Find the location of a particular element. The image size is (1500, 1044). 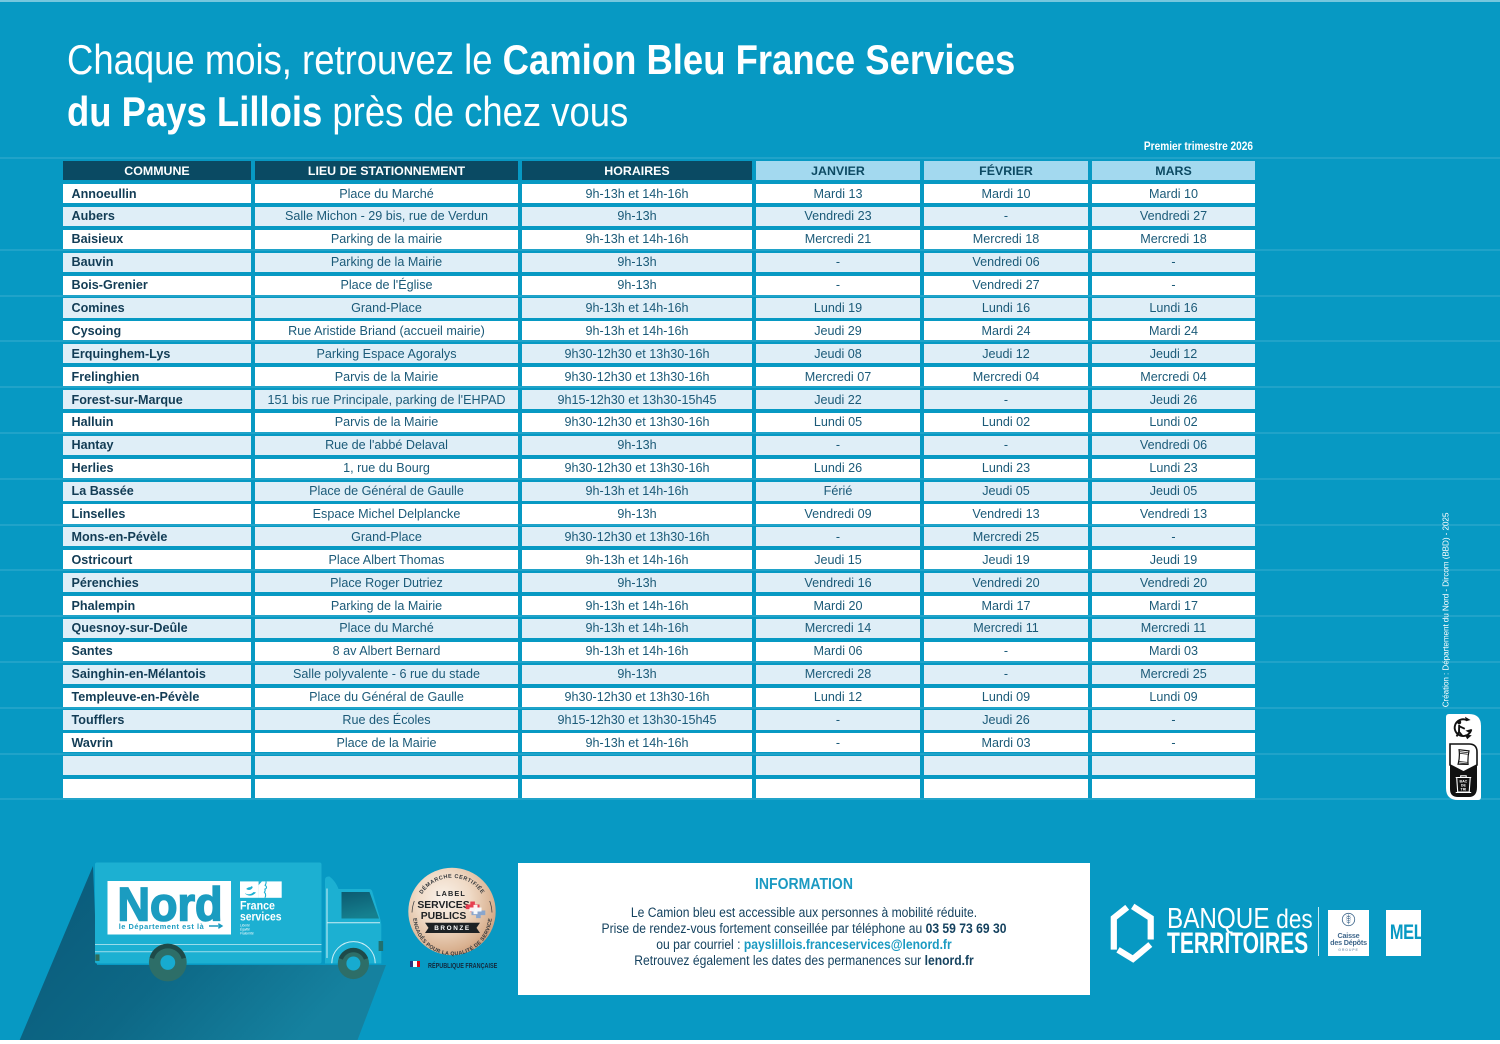

svg-text: BRONZE is located at coordinates (452, 928).